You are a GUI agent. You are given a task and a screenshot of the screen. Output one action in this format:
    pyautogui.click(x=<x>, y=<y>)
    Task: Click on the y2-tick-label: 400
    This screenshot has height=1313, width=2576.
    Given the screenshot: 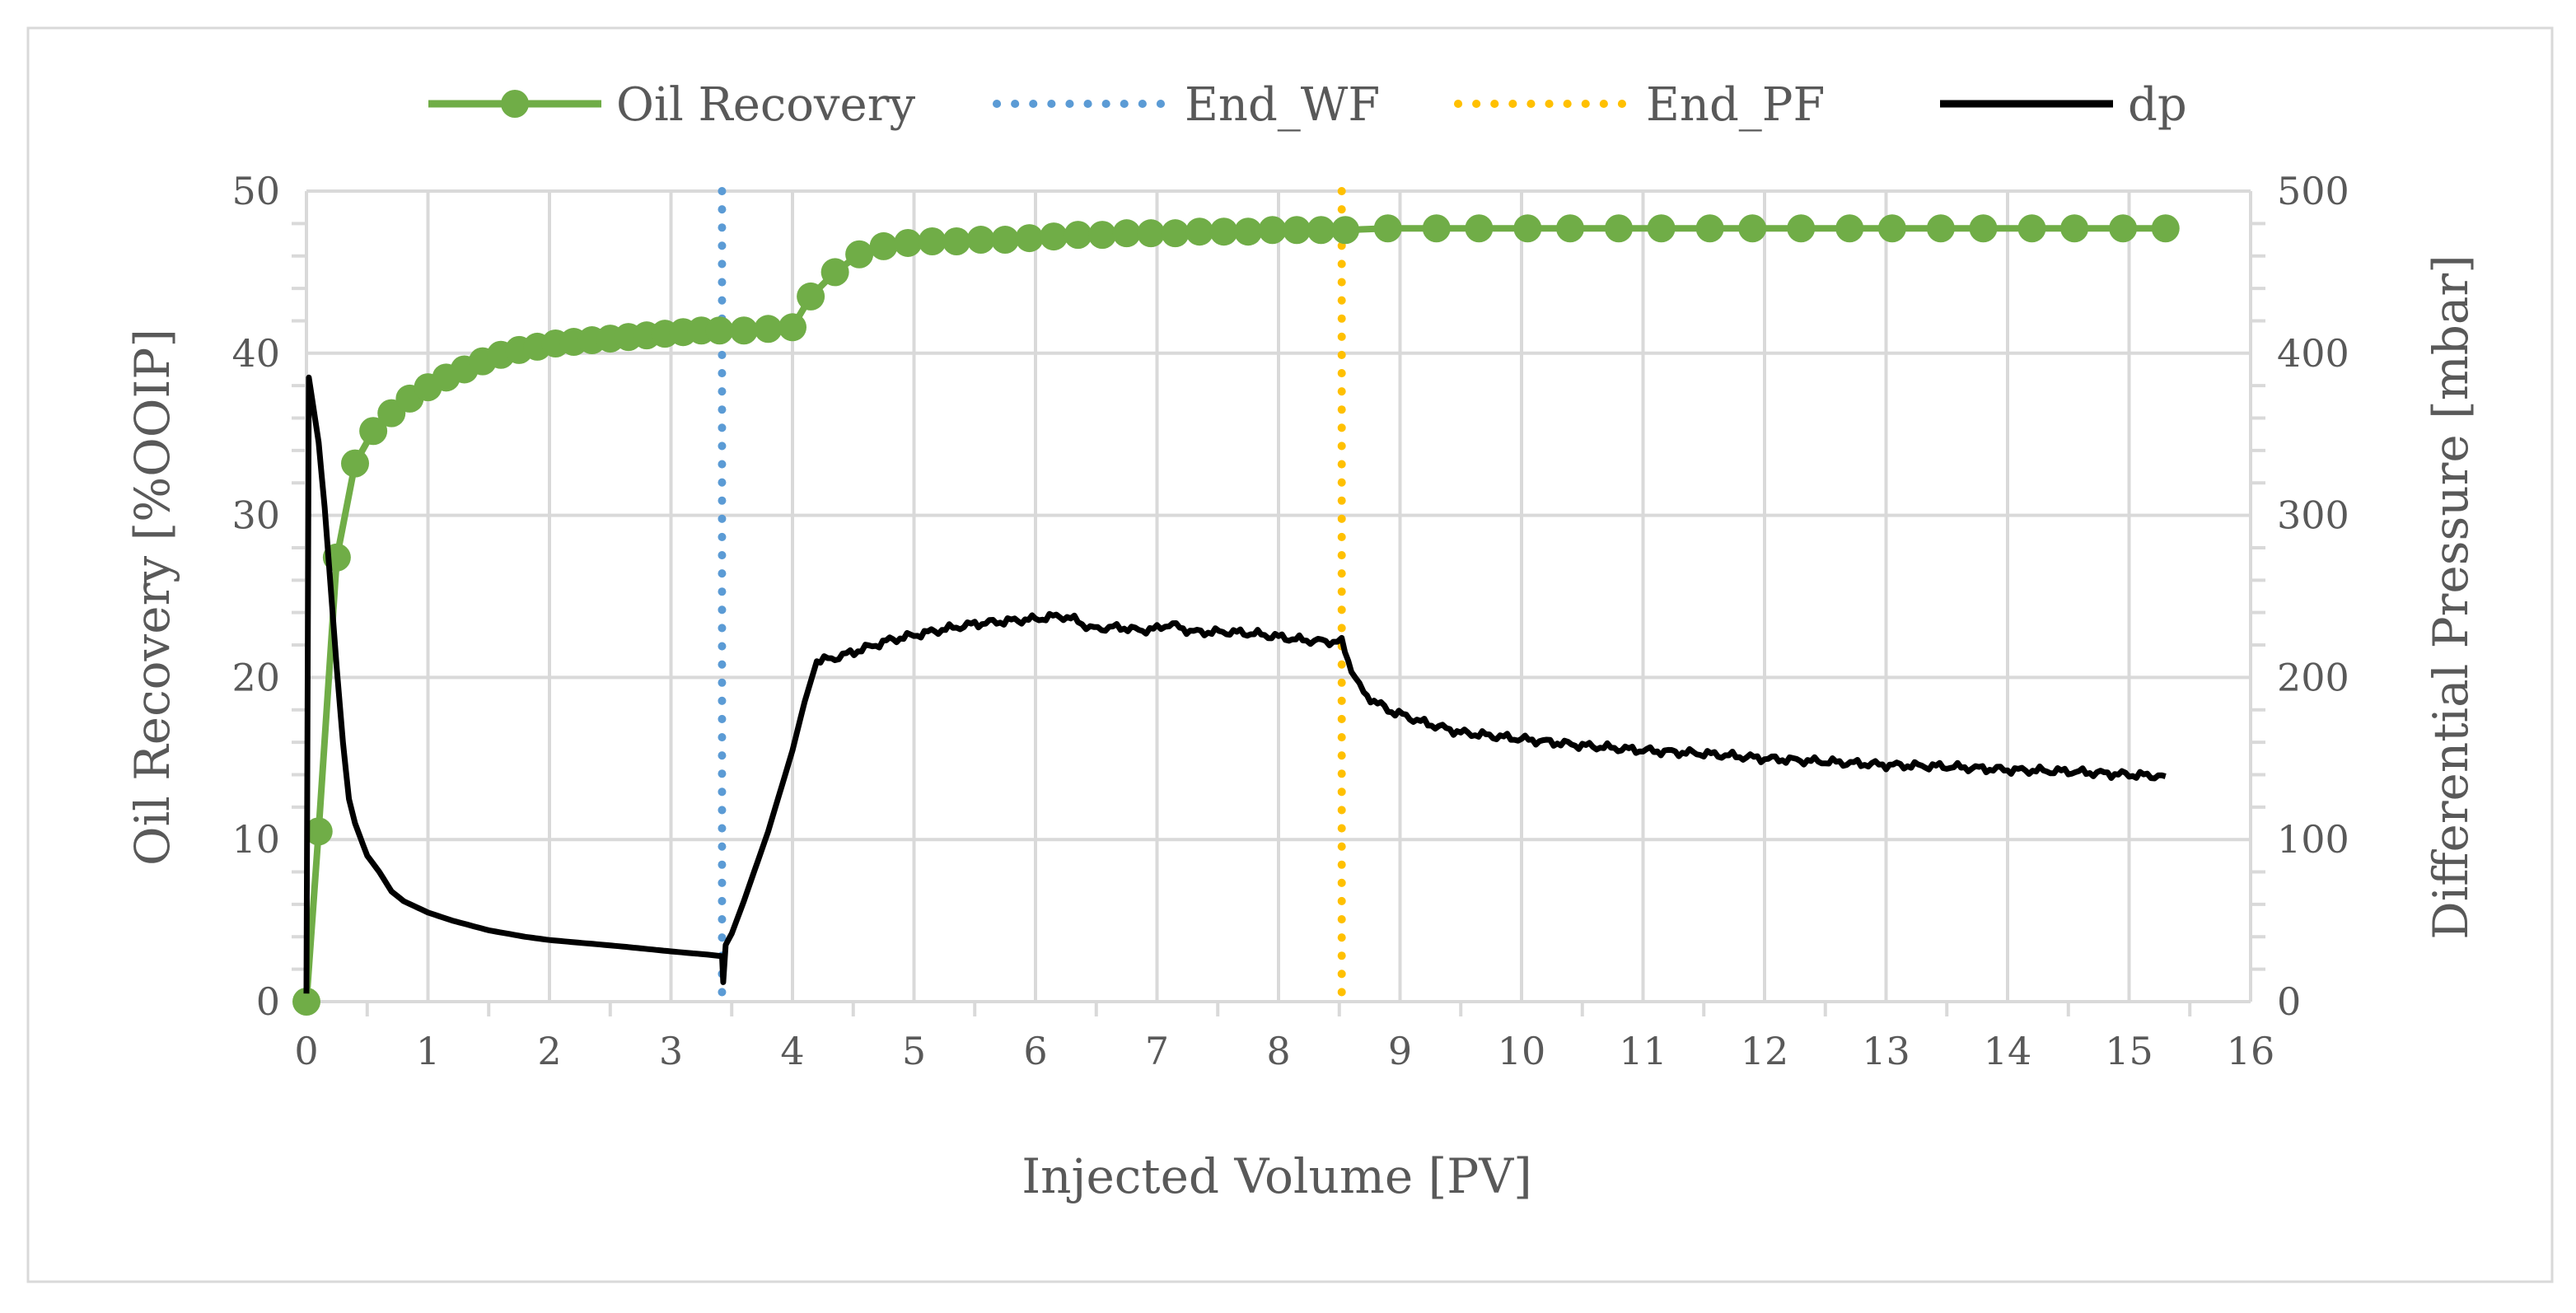 What is the action you would take?
    pyautogui.click(x=2313, y=353)
    